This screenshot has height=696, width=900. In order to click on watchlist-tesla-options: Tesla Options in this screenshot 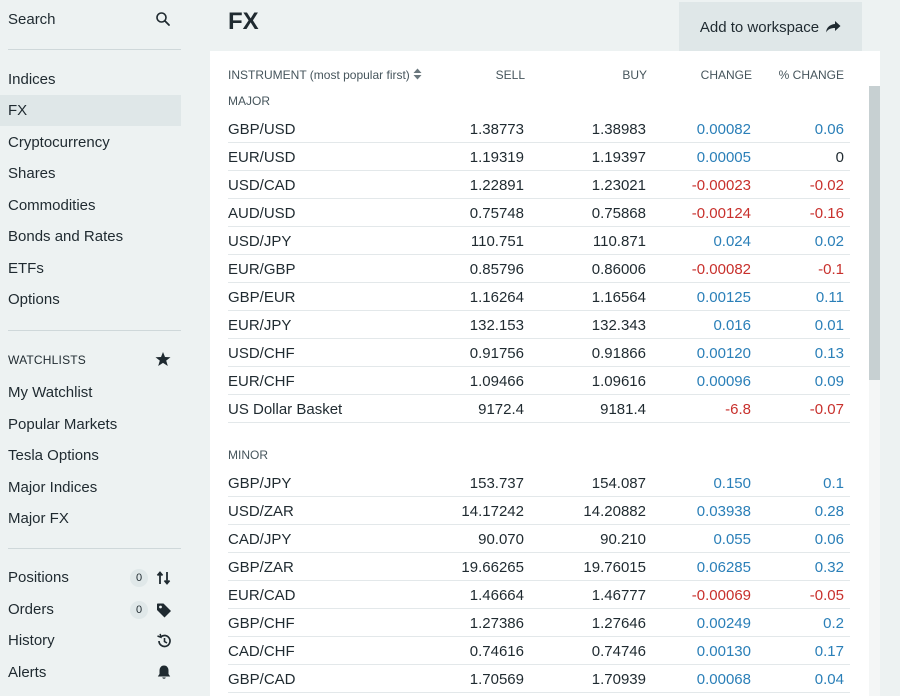, I will do `click(53, 455)`.